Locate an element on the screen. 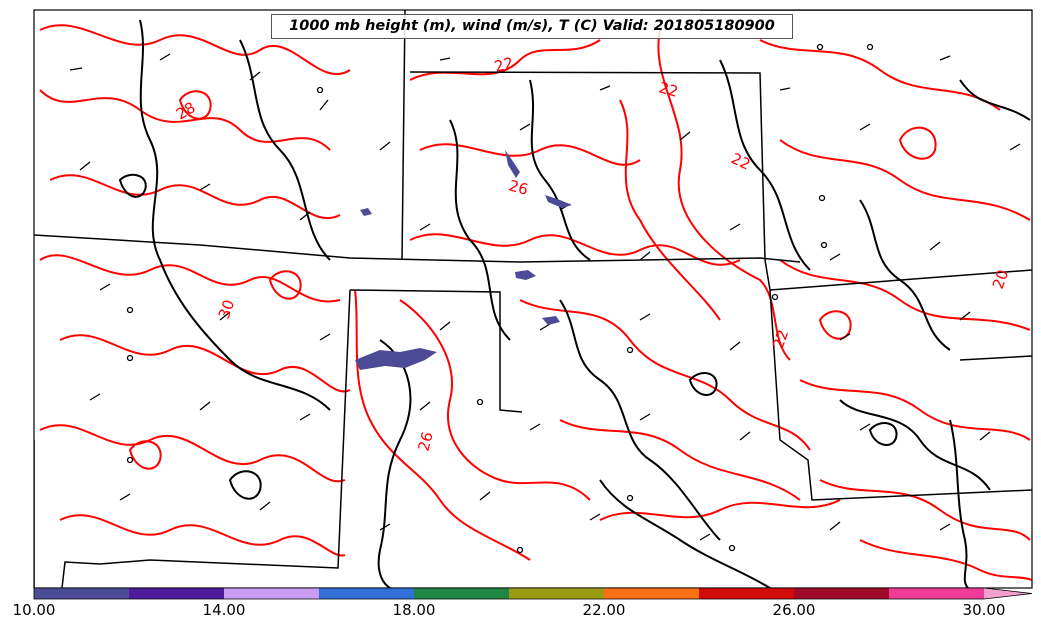 The width and height of the screenshot is (1041, 633). colorbar-tick-label: 26.00 is located at coordinates (794, 610).